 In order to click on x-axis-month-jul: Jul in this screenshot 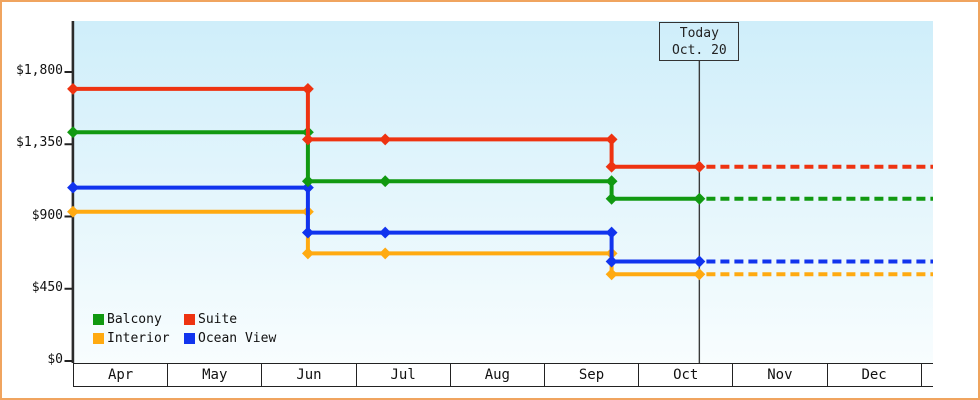, I will do `click(404, 375)`.